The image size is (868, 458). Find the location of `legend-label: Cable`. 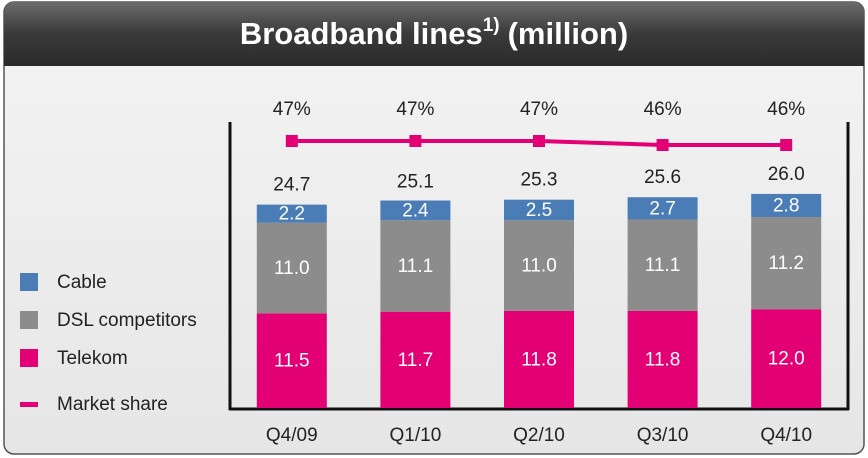

legend-label: Cable is located at coordinates (82, 282).